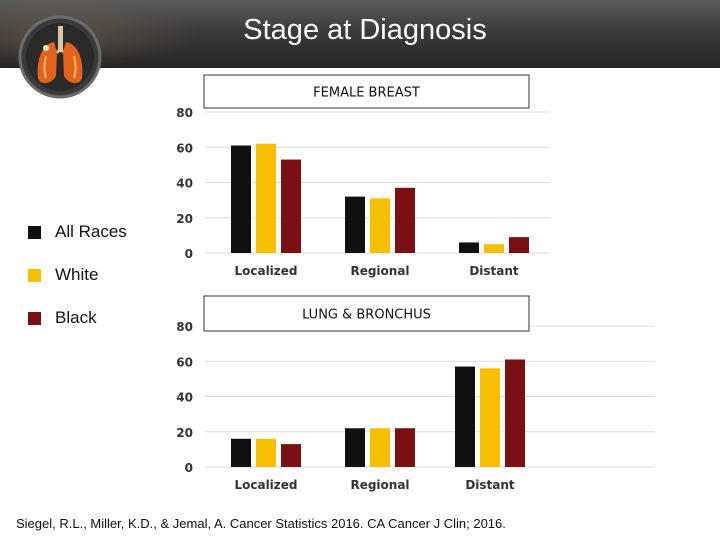  I want to click on chart-title: FEMALE BREAST, so click(366, 93).